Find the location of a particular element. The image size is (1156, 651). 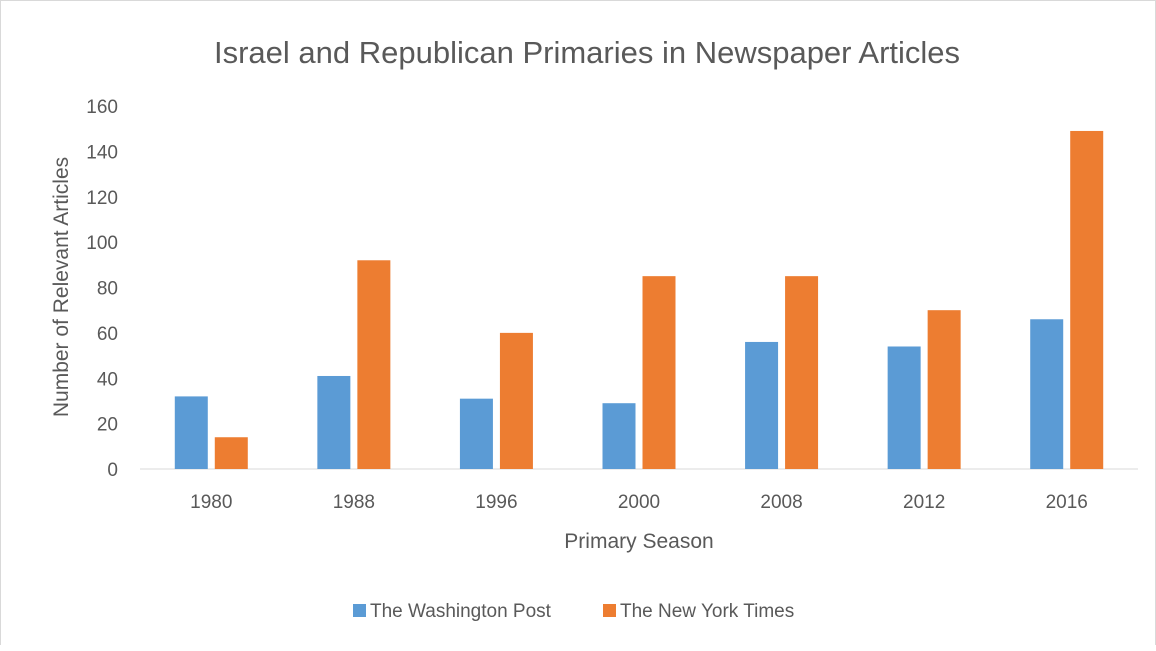

x-tick-label: 2012 is located at coordinates (924, 502).